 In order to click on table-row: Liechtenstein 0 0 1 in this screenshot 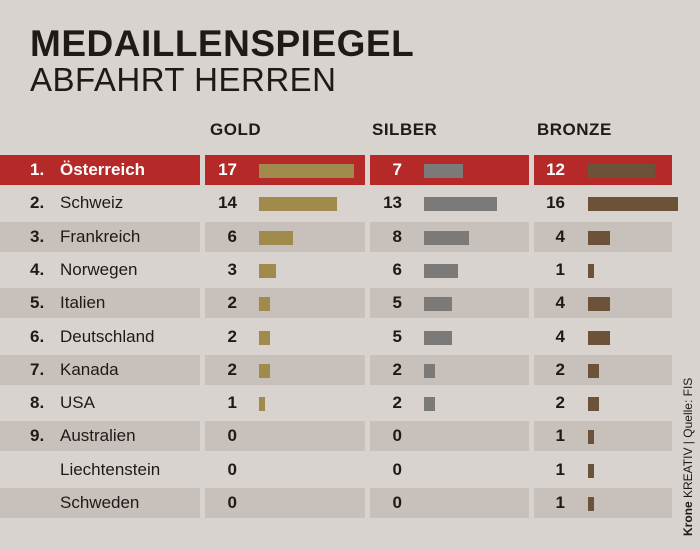, I will do `click(350, 470)`.